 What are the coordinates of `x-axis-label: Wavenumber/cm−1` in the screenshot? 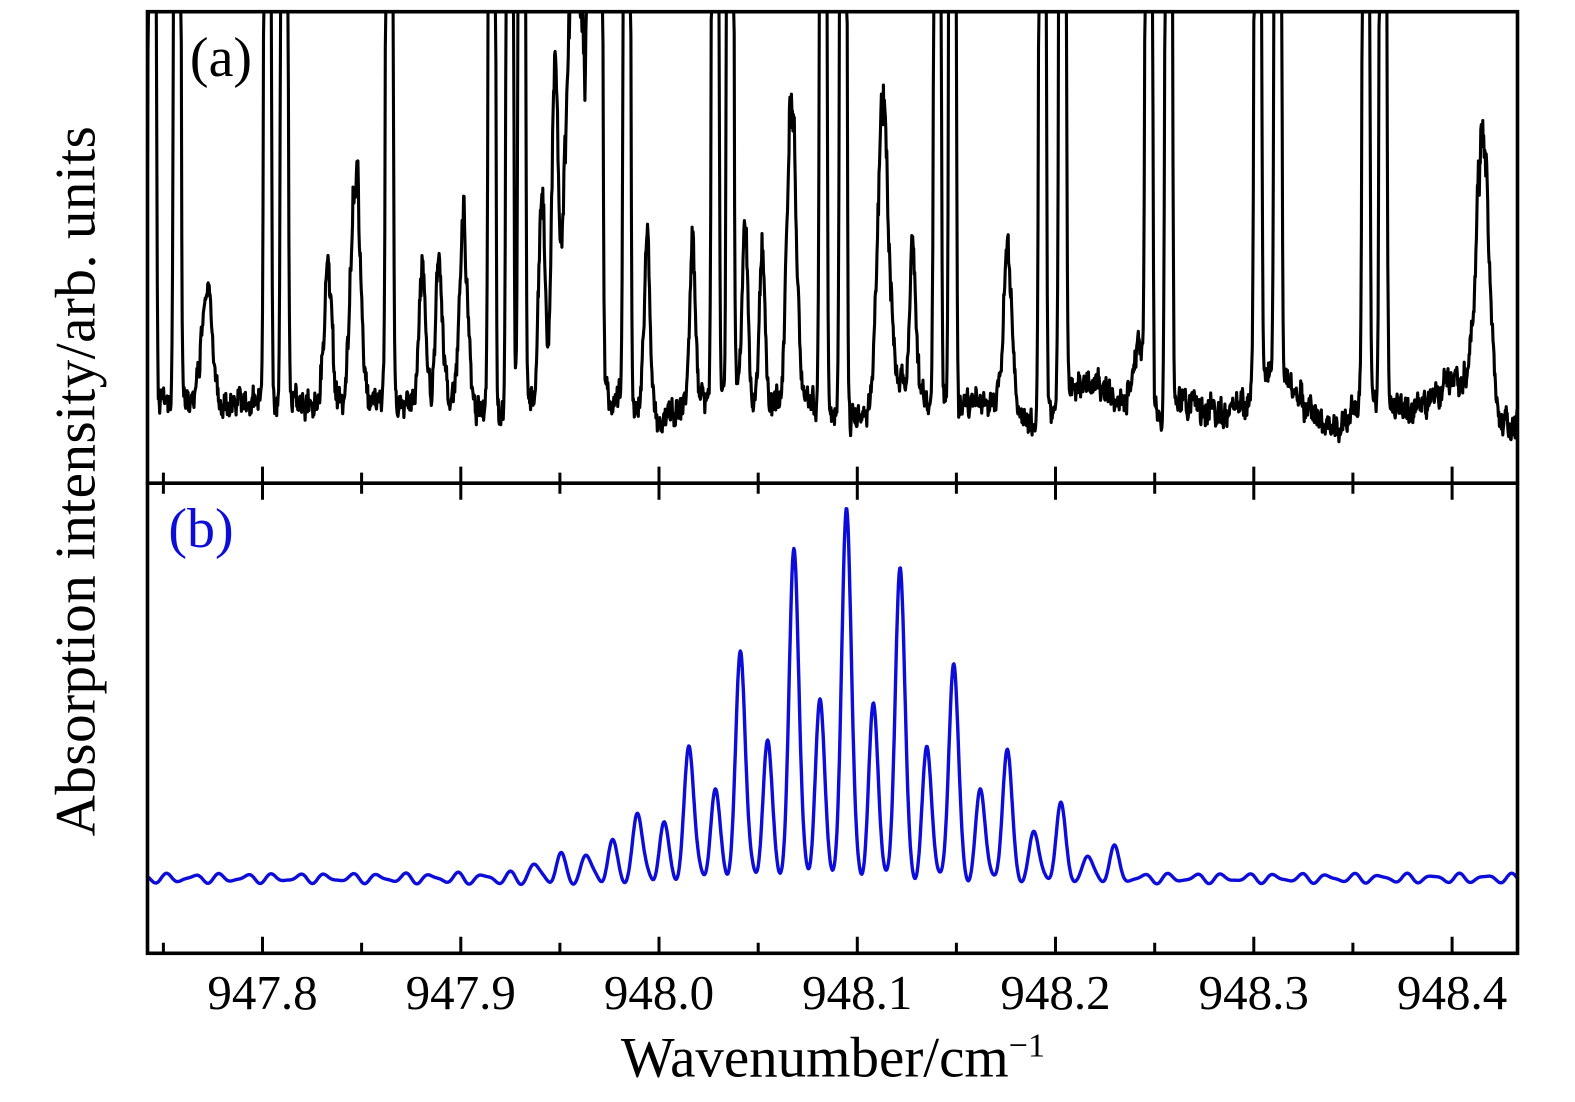 It's located at (833, 1058).